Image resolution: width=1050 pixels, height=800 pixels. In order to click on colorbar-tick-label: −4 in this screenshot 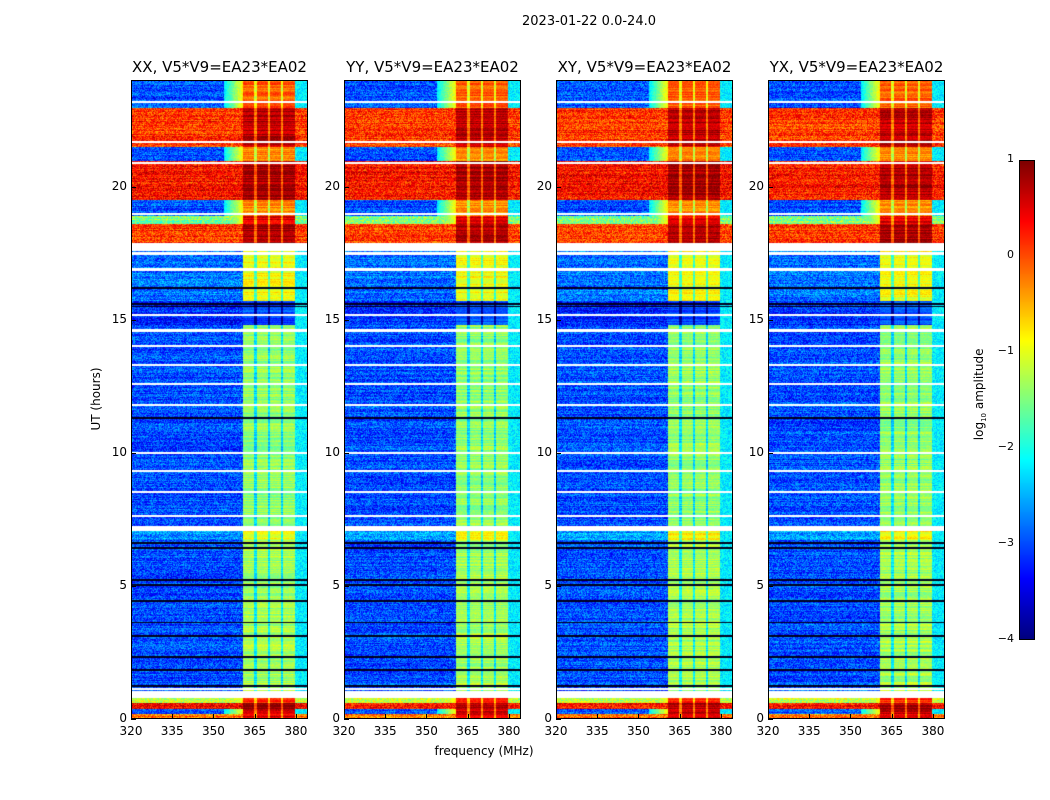, I will do `click(1005, 638)`.